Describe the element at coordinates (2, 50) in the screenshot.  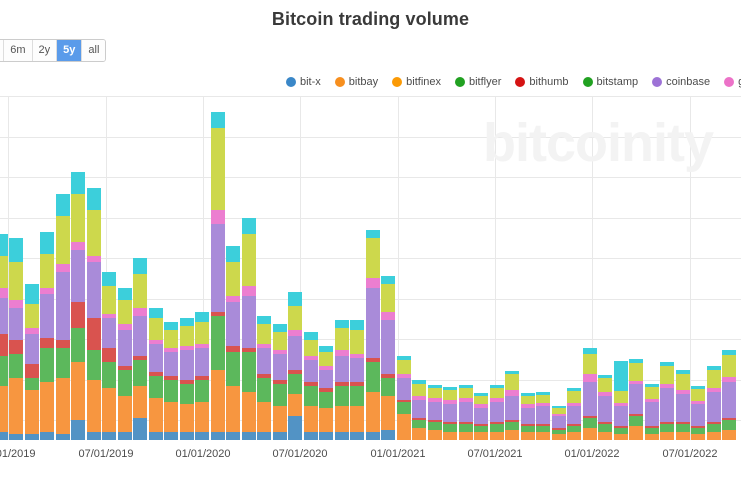
I see `range-button-0d: 0d` at that location.